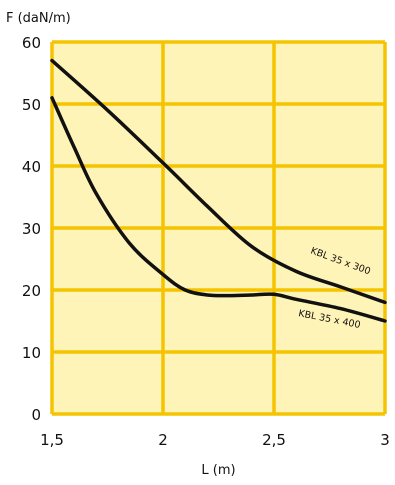  What do you see at coordinates (31, 105) in the screenshot?
I see `y-tick-label: 50` at bounding box center [31, 105].